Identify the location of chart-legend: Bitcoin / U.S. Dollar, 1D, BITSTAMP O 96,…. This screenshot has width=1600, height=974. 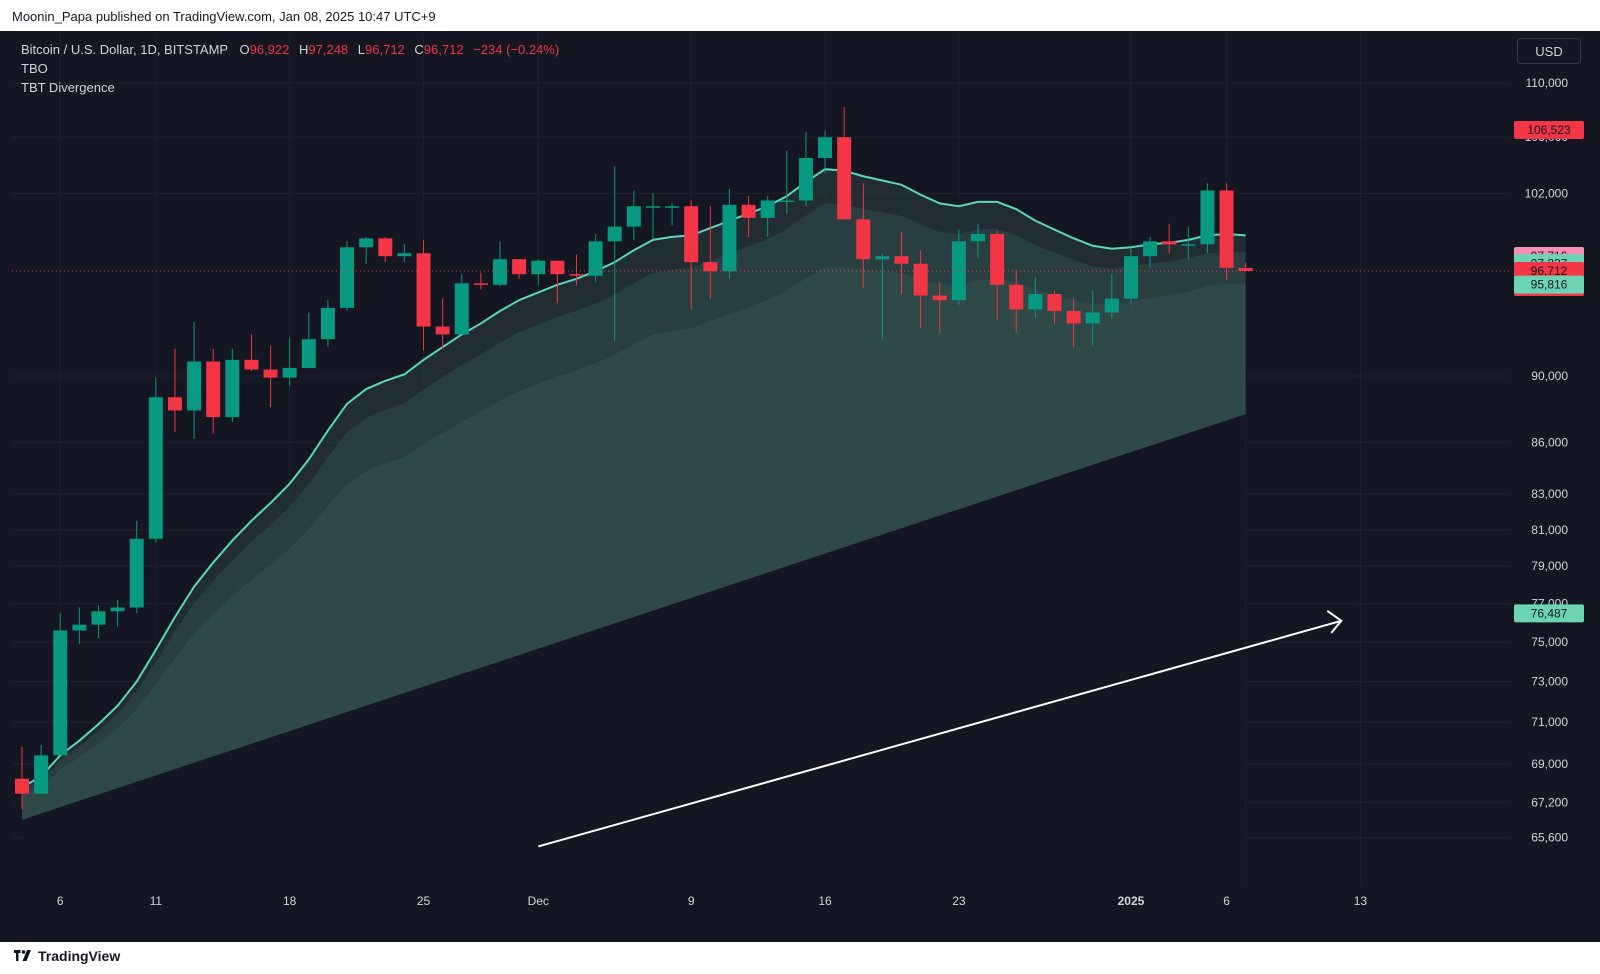
(290, 68).